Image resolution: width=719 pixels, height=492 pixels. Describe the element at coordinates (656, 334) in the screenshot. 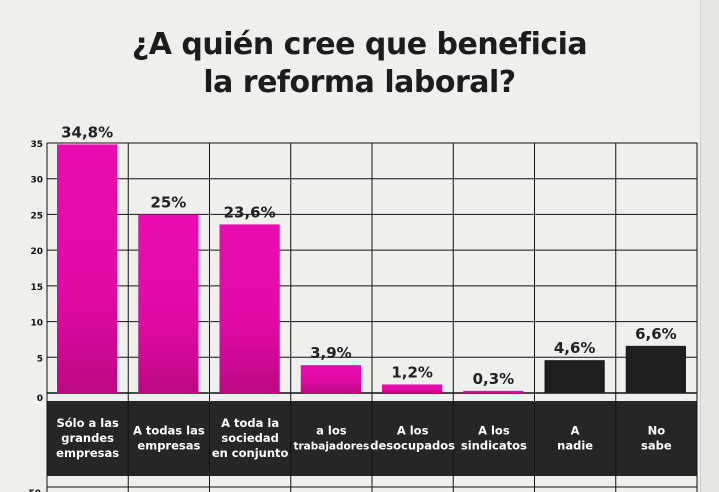

I see `data-label: 6,6%` at that location.